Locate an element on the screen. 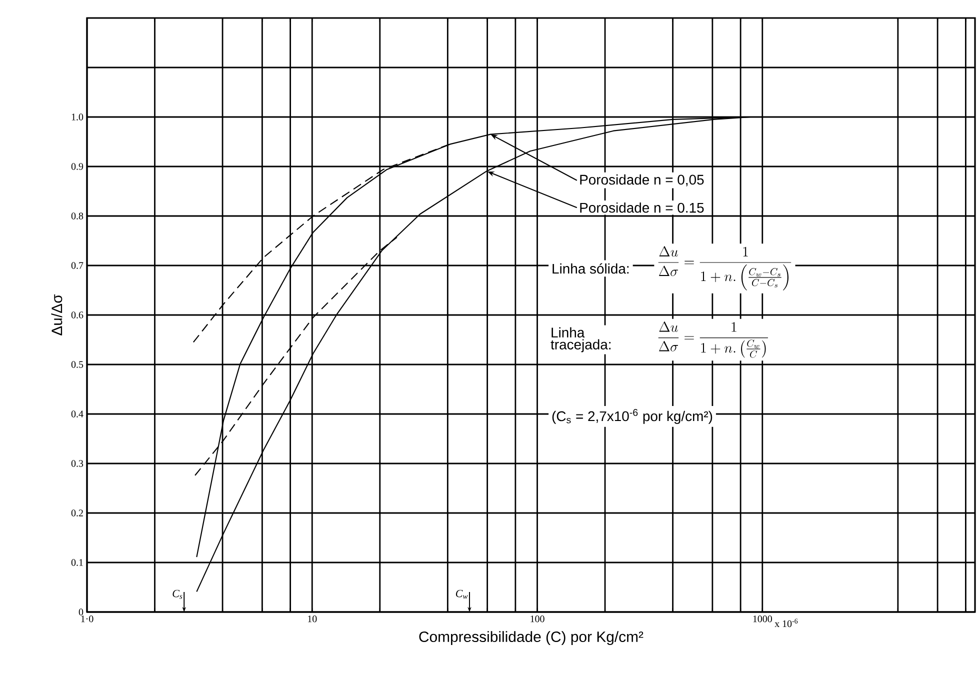 This screenshot has height=675, width=980. y-tick-label: 0.2 is located at coordinates (77, 513).